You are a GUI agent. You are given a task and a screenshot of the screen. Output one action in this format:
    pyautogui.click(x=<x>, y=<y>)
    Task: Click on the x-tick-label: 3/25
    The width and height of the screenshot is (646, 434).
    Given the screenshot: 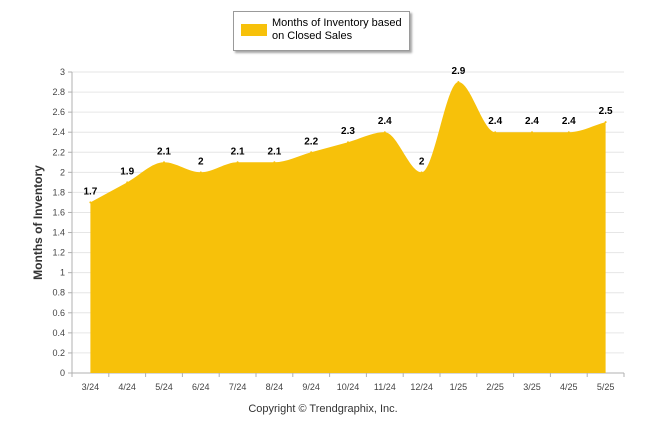 What is the action you would take?
    pyautogui.click(x=532, y=387)
    